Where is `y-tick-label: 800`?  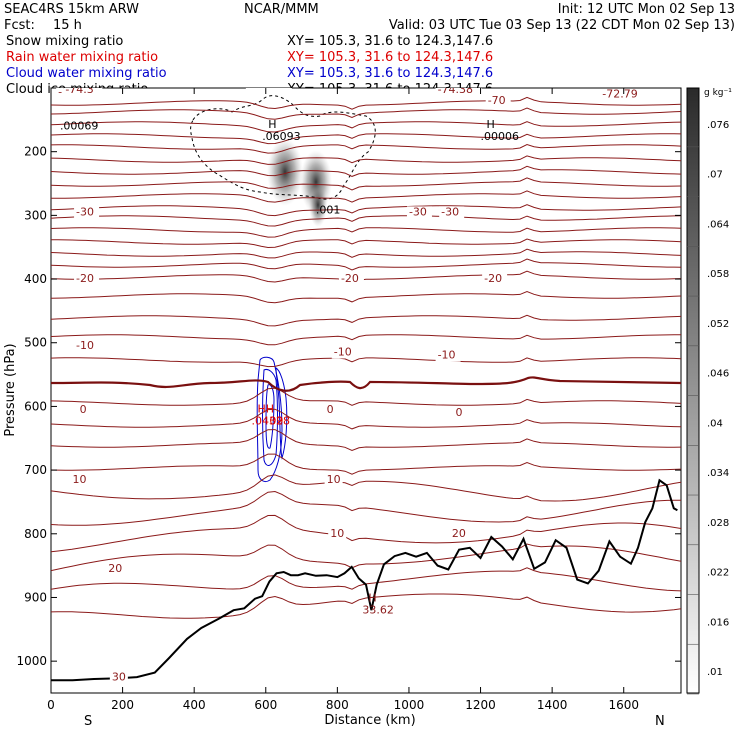 y-tick-label: 800 is located at coordinates (35, 534).